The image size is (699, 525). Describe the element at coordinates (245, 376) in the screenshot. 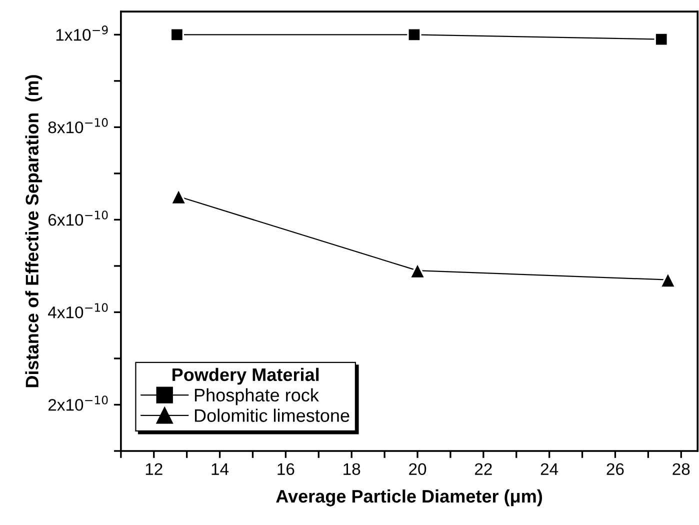

I see `legend-title: Powdery Material` at that location.